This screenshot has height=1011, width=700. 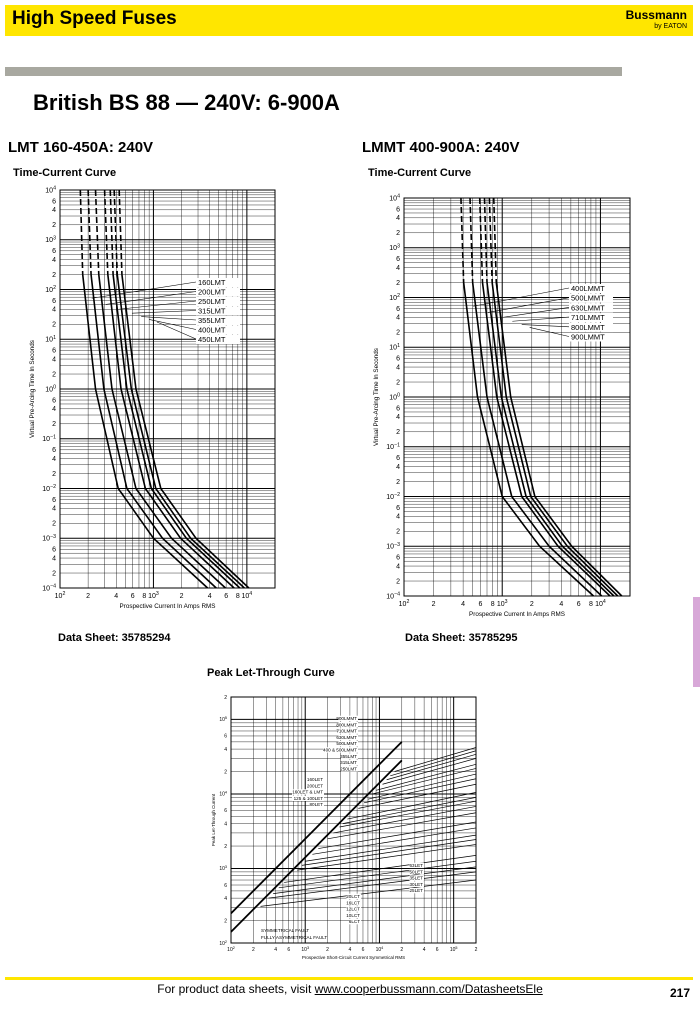 I want to click on legend-label-630lmmt: 630LMMT, so click(x=588, y=307).